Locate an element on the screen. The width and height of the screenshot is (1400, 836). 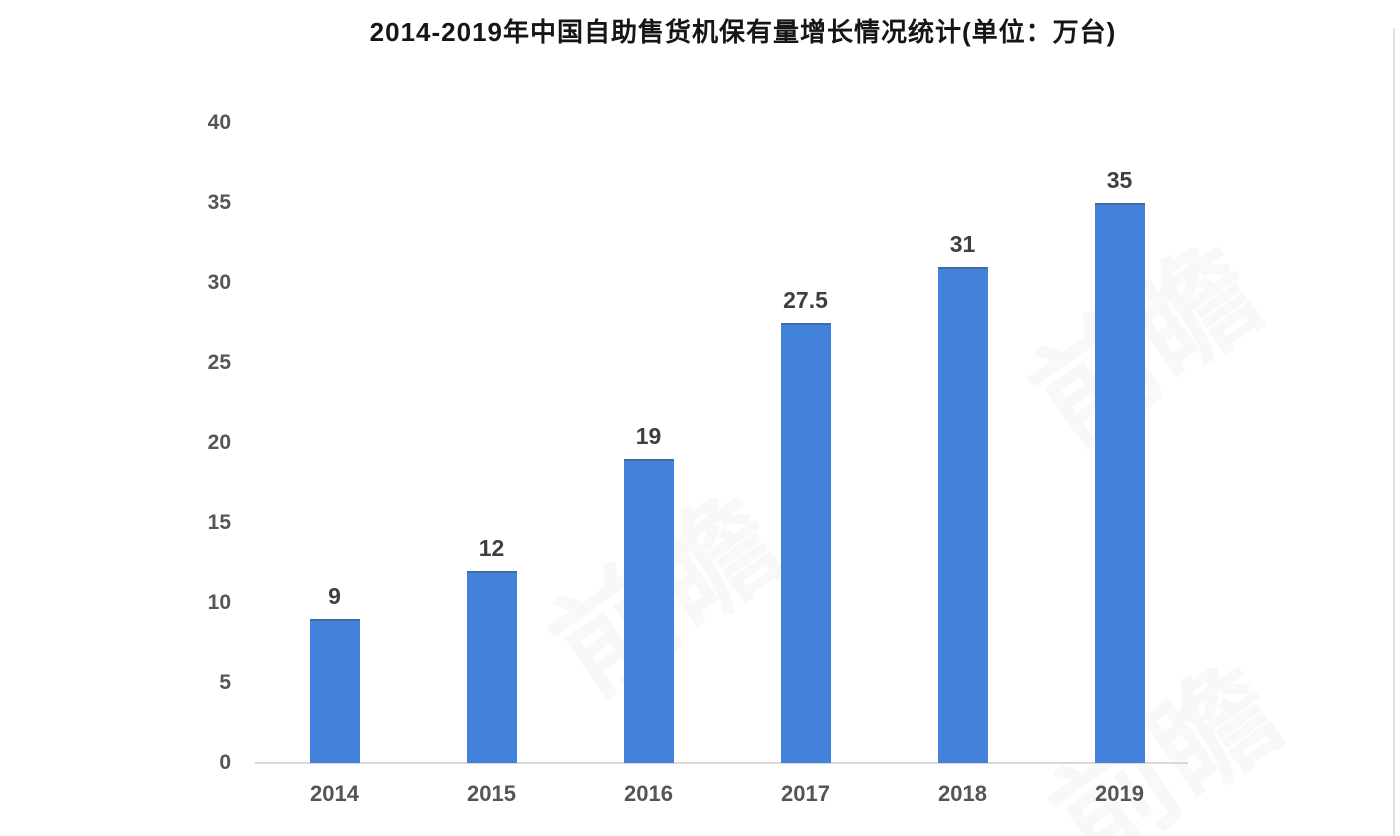
x-axis-label: 2016 is located at coordinates (648, 793).